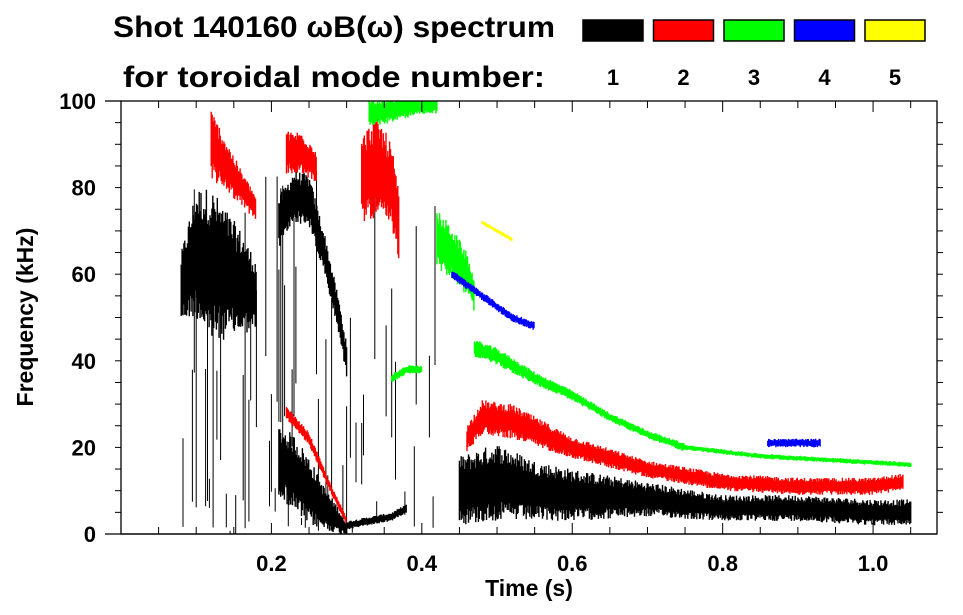 Image resolution: width=963 pixels, height=615 pixels. Describe the element at coordinates (895, 77) in the screenshot. I see `legend-label-mode-5: 5` at that location.